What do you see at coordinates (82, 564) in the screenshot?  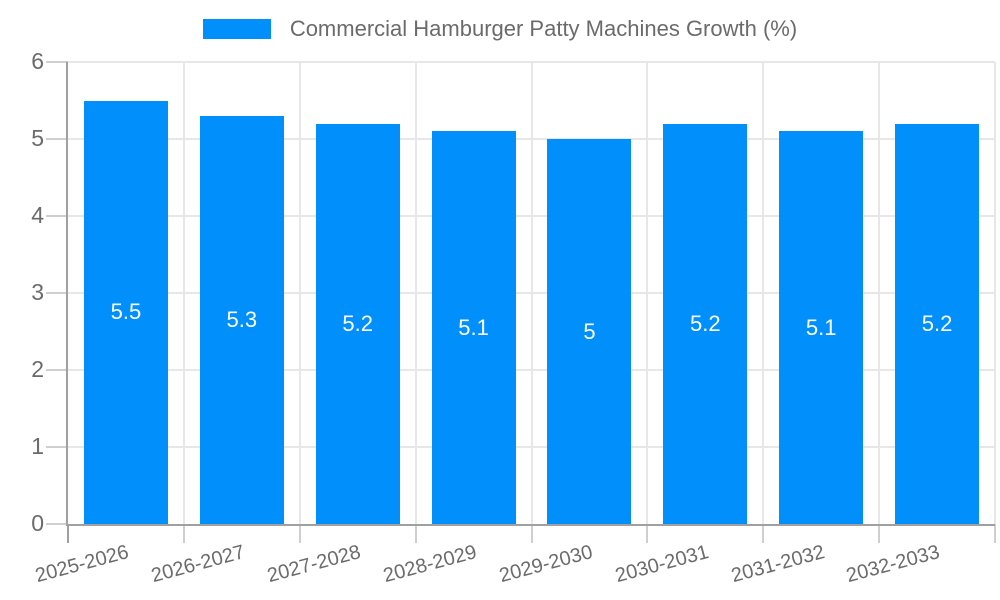 I see `x-tick-label: 2025-2026` at bounding box center [82, 564].